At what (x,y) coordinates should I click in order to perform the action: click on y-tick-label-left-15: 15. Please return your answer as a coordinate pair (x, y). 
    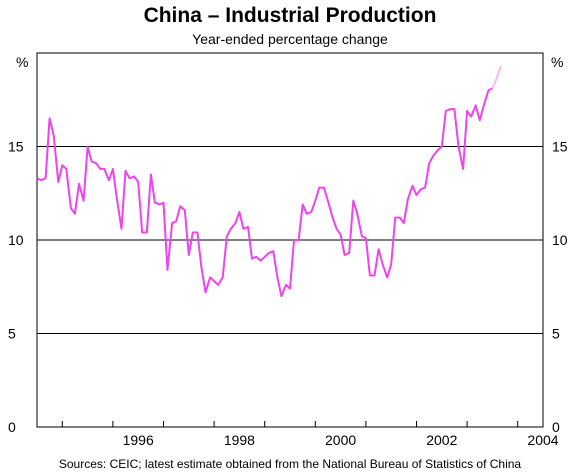
    Looking at the image, I should click on (16, 147).